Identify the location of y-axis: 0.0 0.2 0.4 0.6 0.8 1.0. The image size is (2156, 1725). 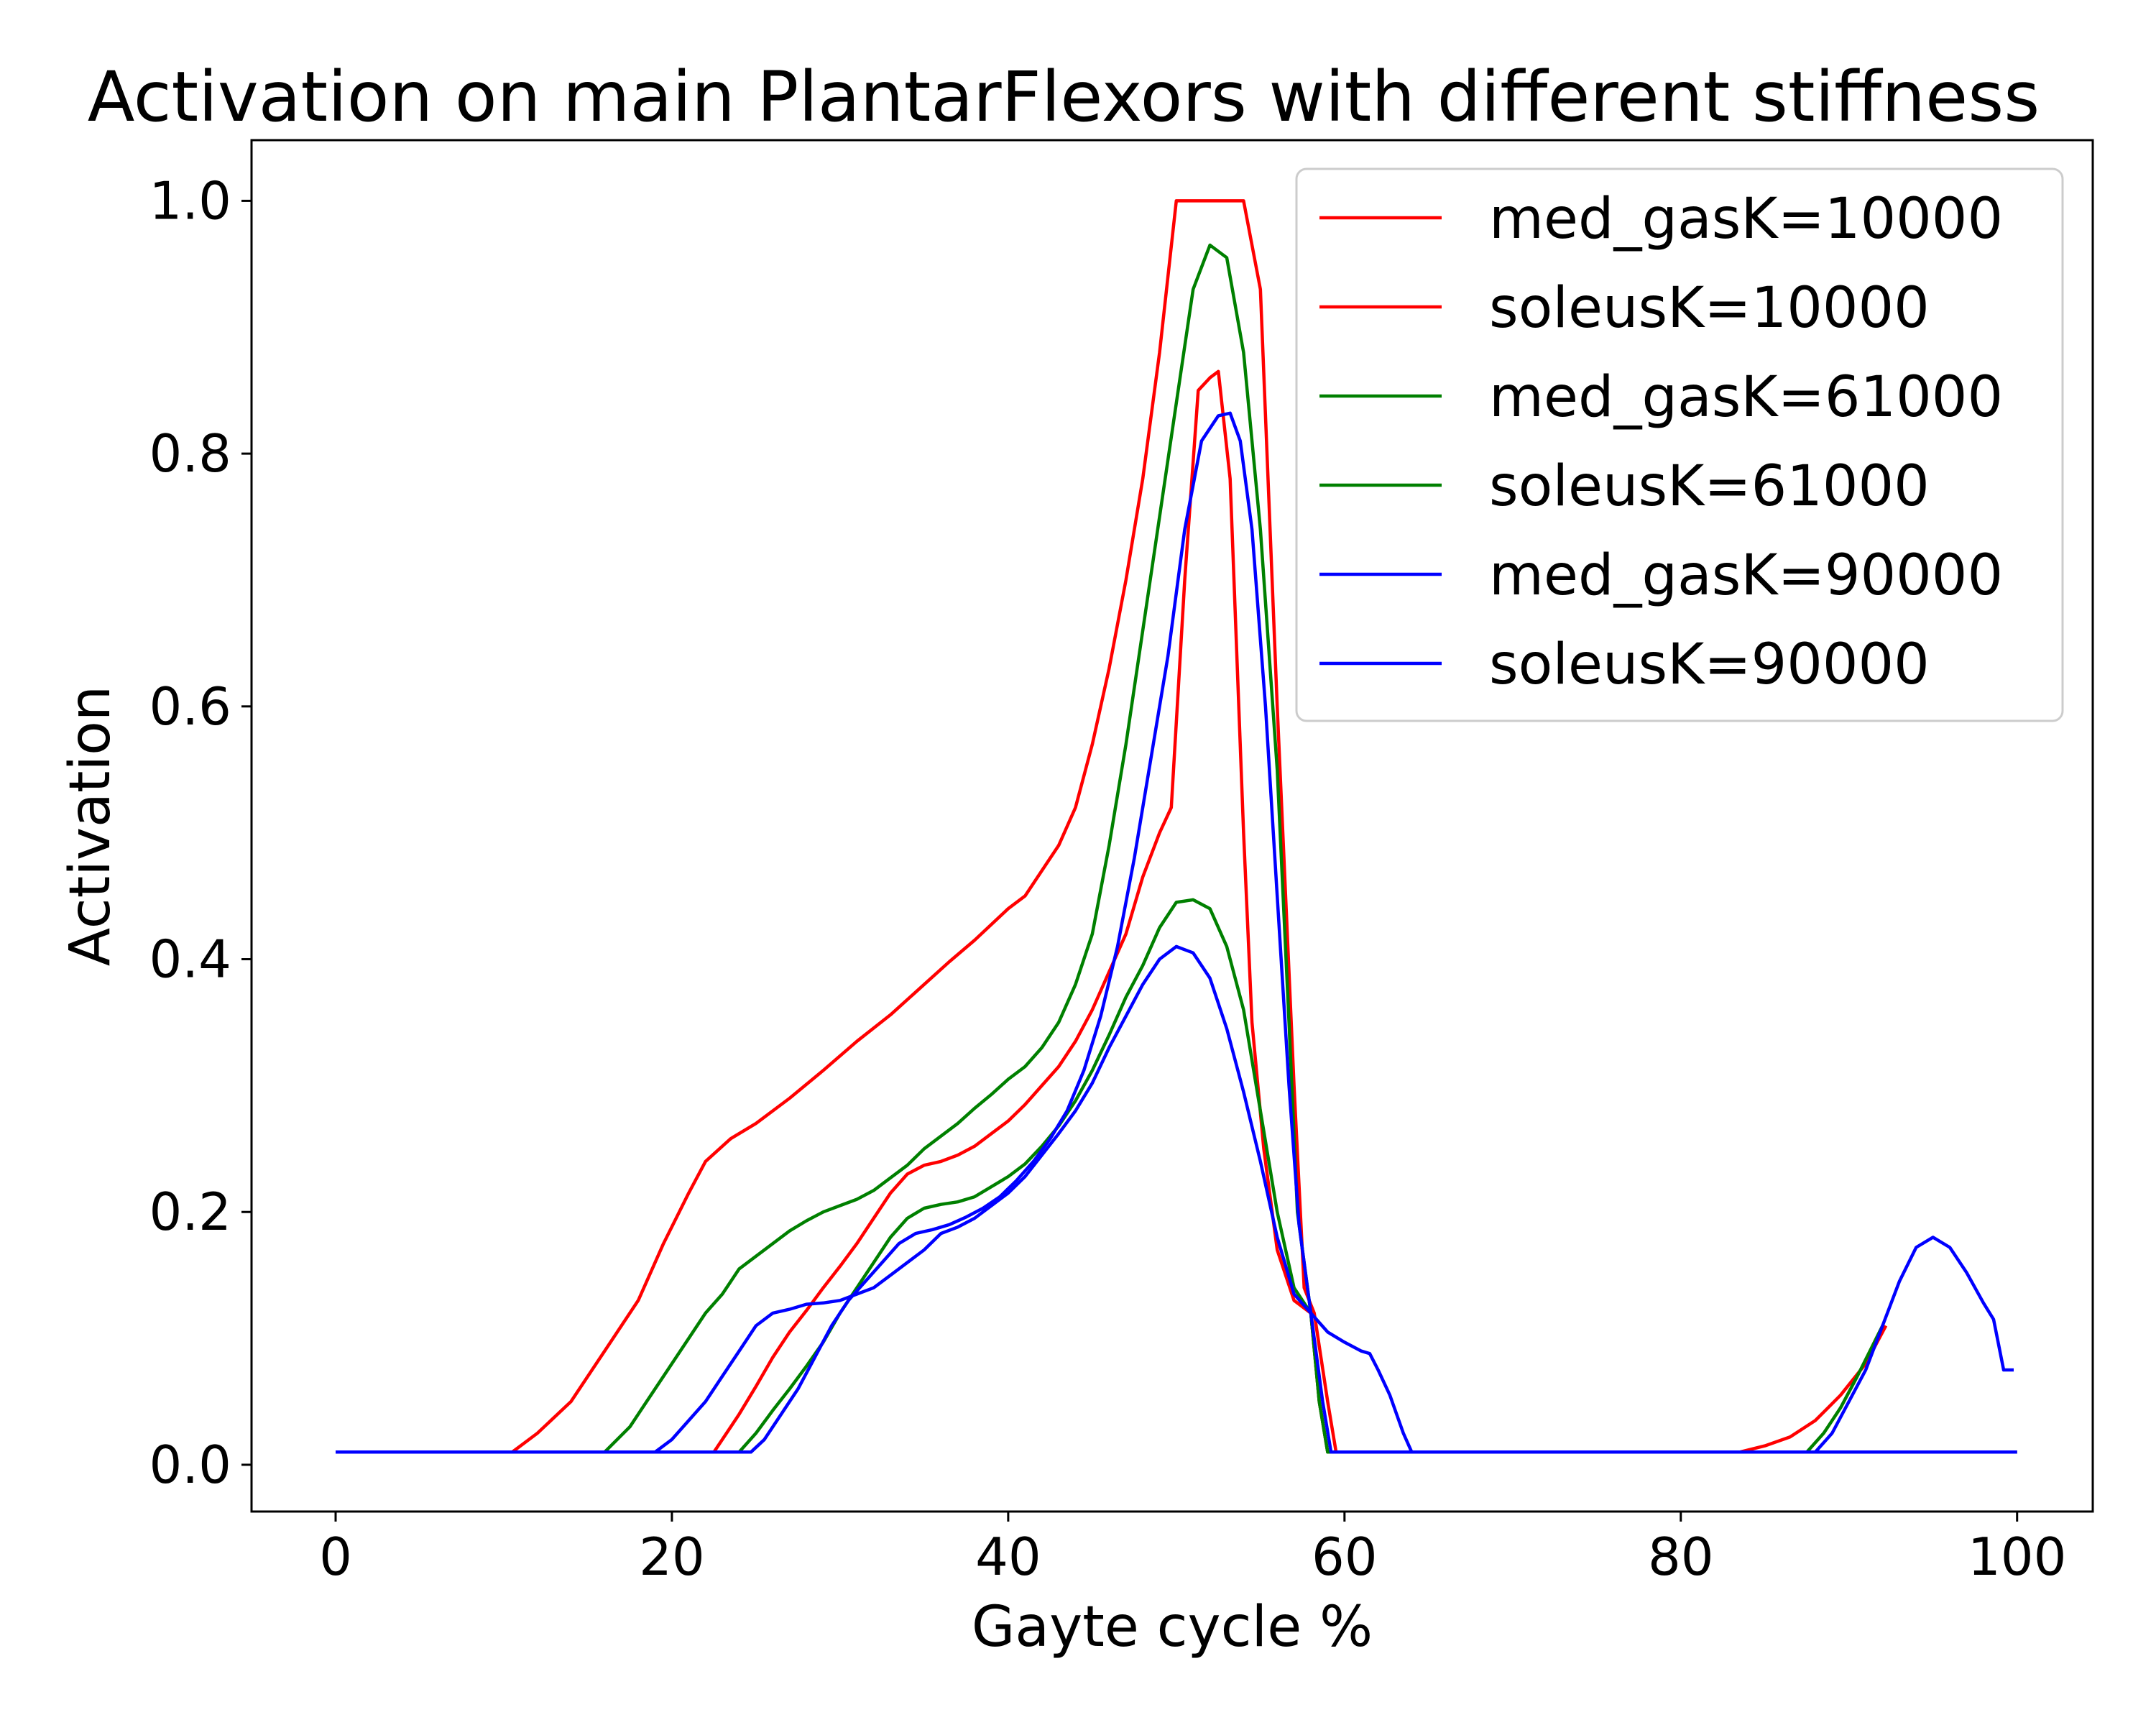
(200, 832).